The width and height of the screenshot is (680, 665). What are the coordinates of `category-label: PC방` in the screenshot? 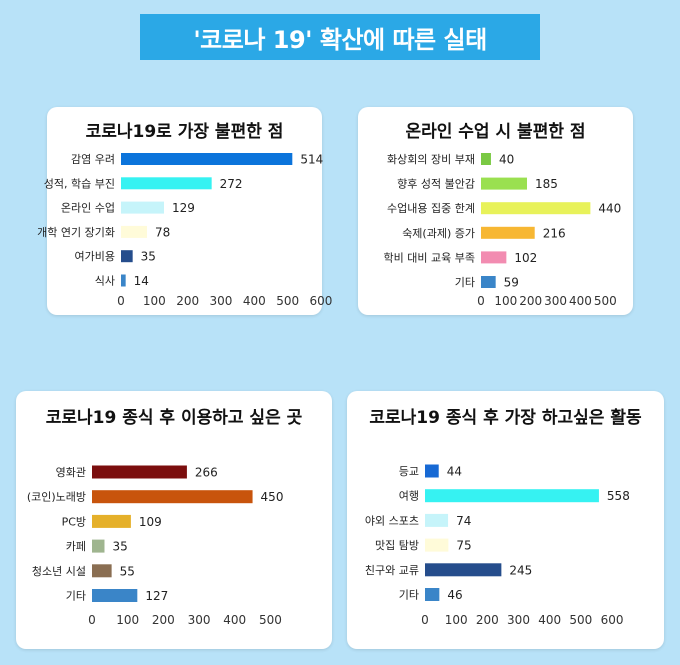 It's located at (74, 521).